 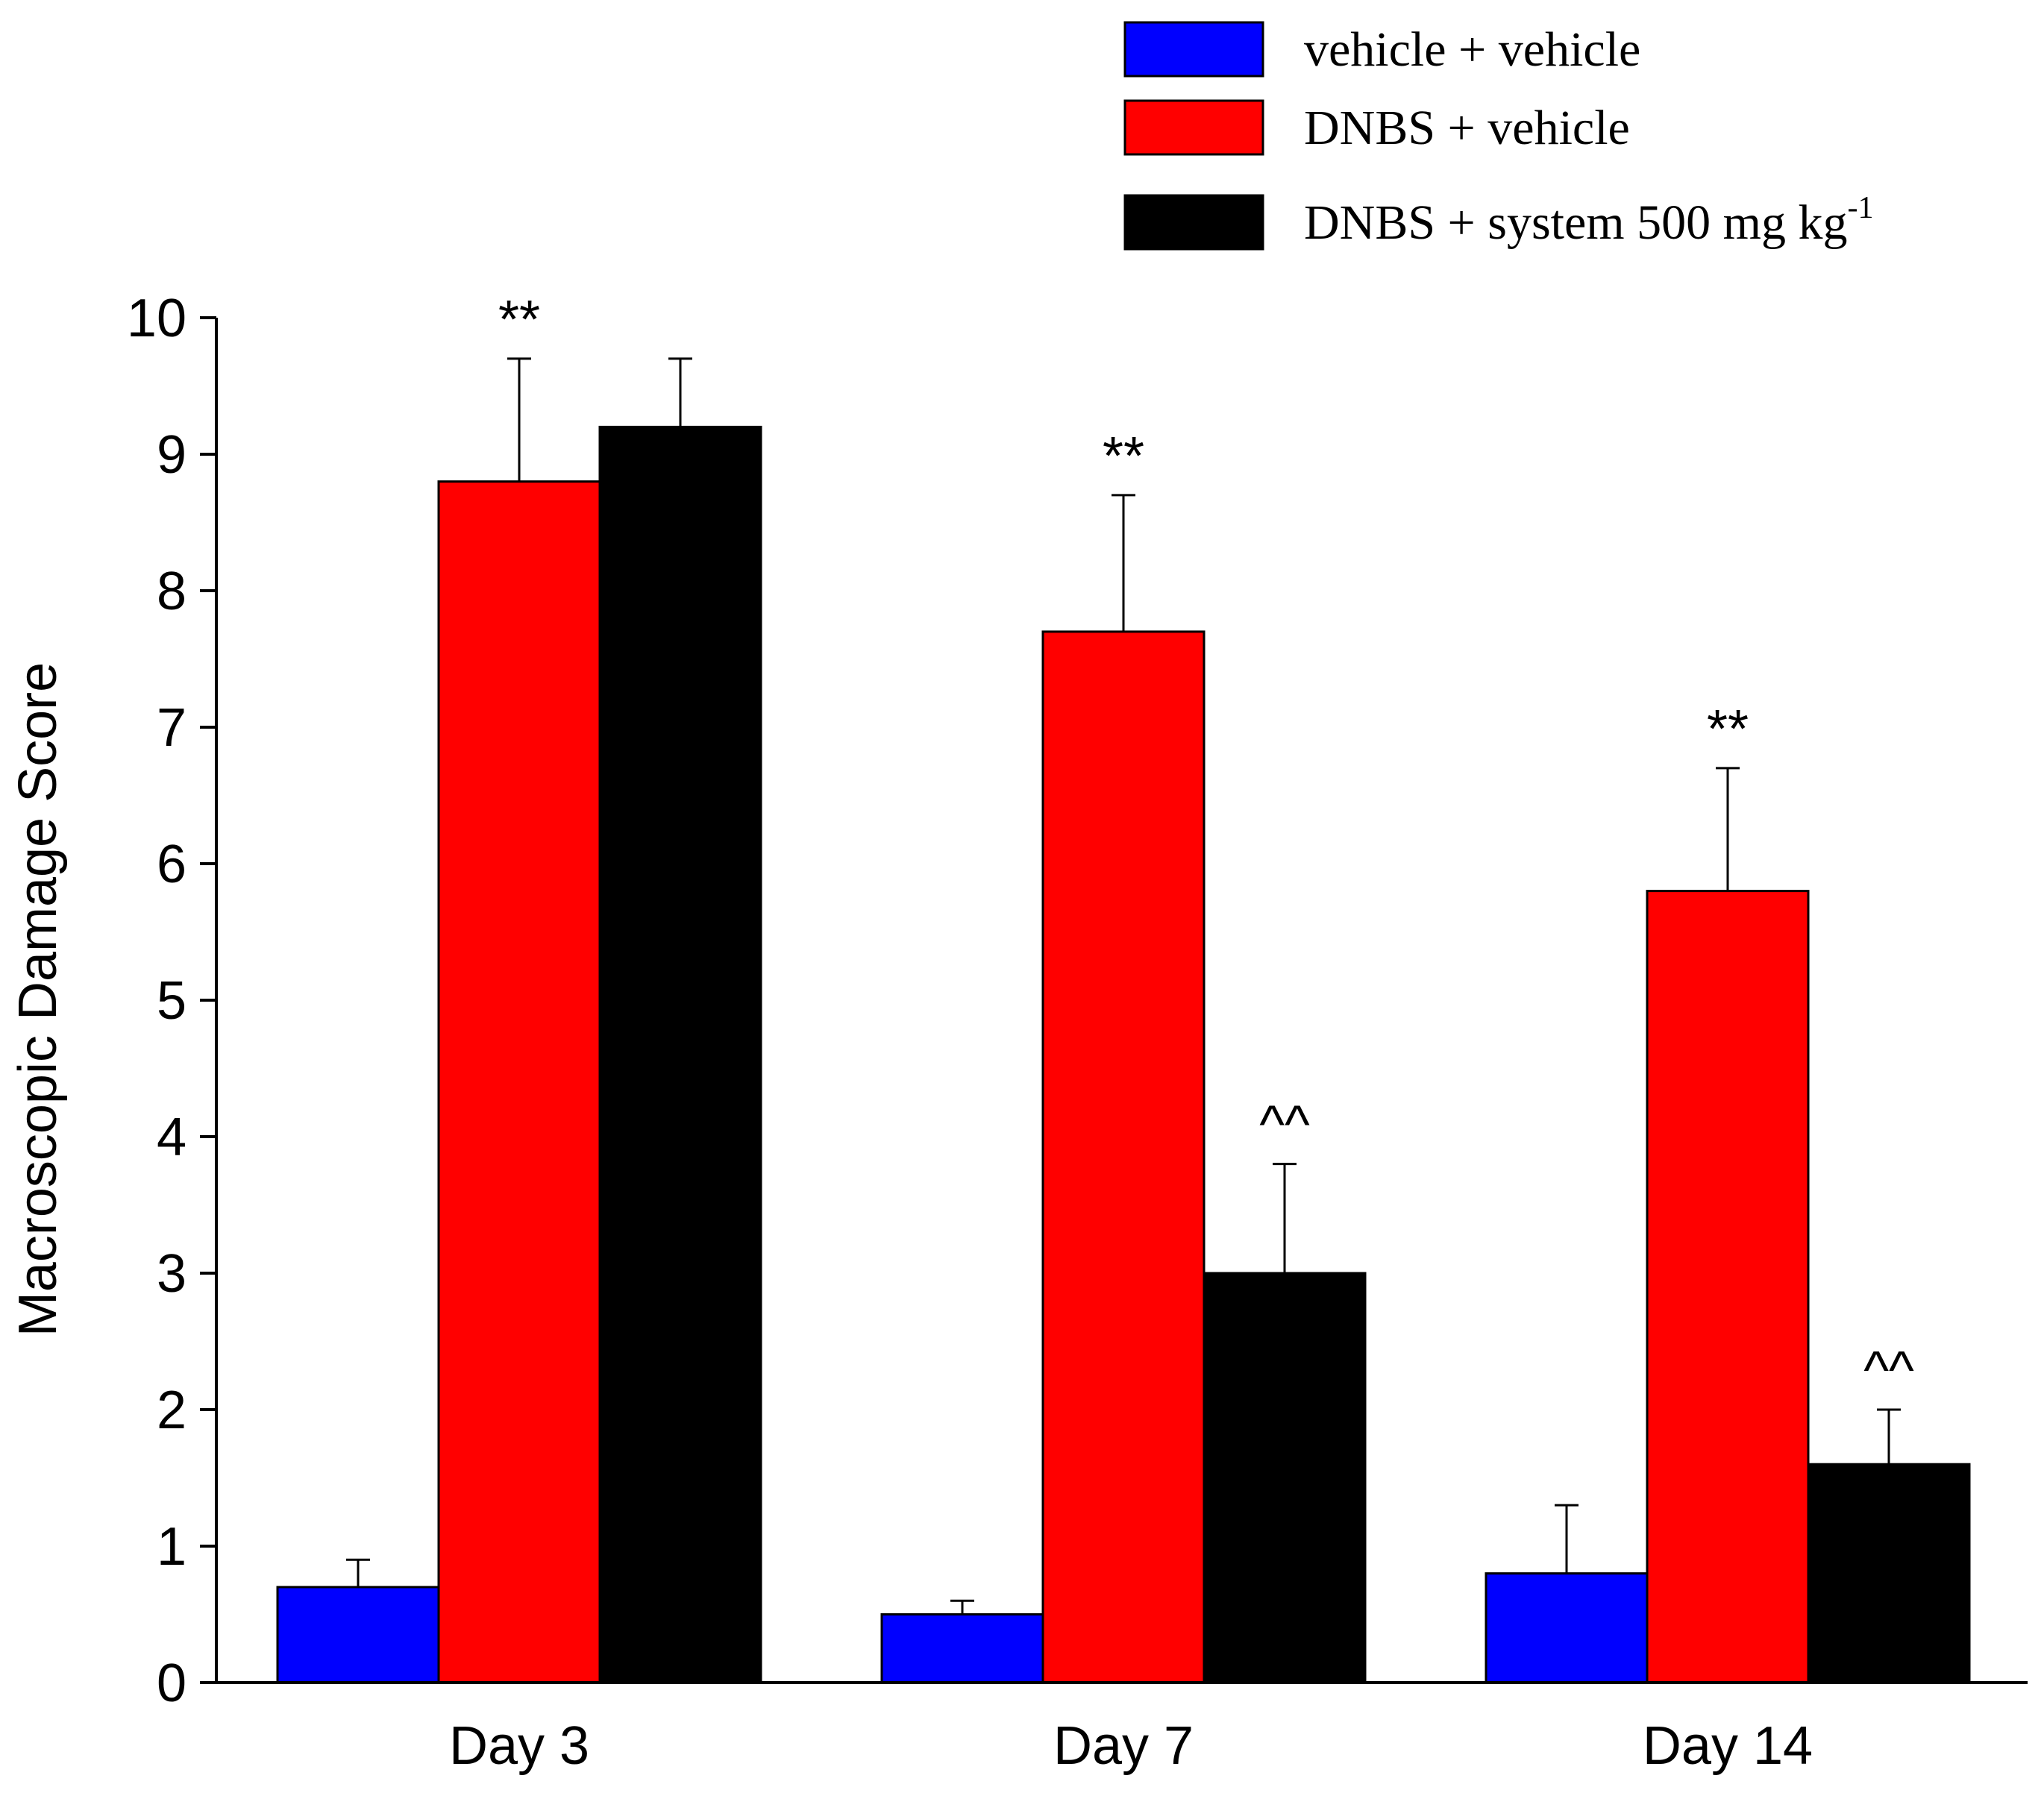 What do you see at coordinates (38, 1000) in the screenshot?
I see `y-axis-label: Macroscopic Damage Score` at bounding box center [38, 1000].